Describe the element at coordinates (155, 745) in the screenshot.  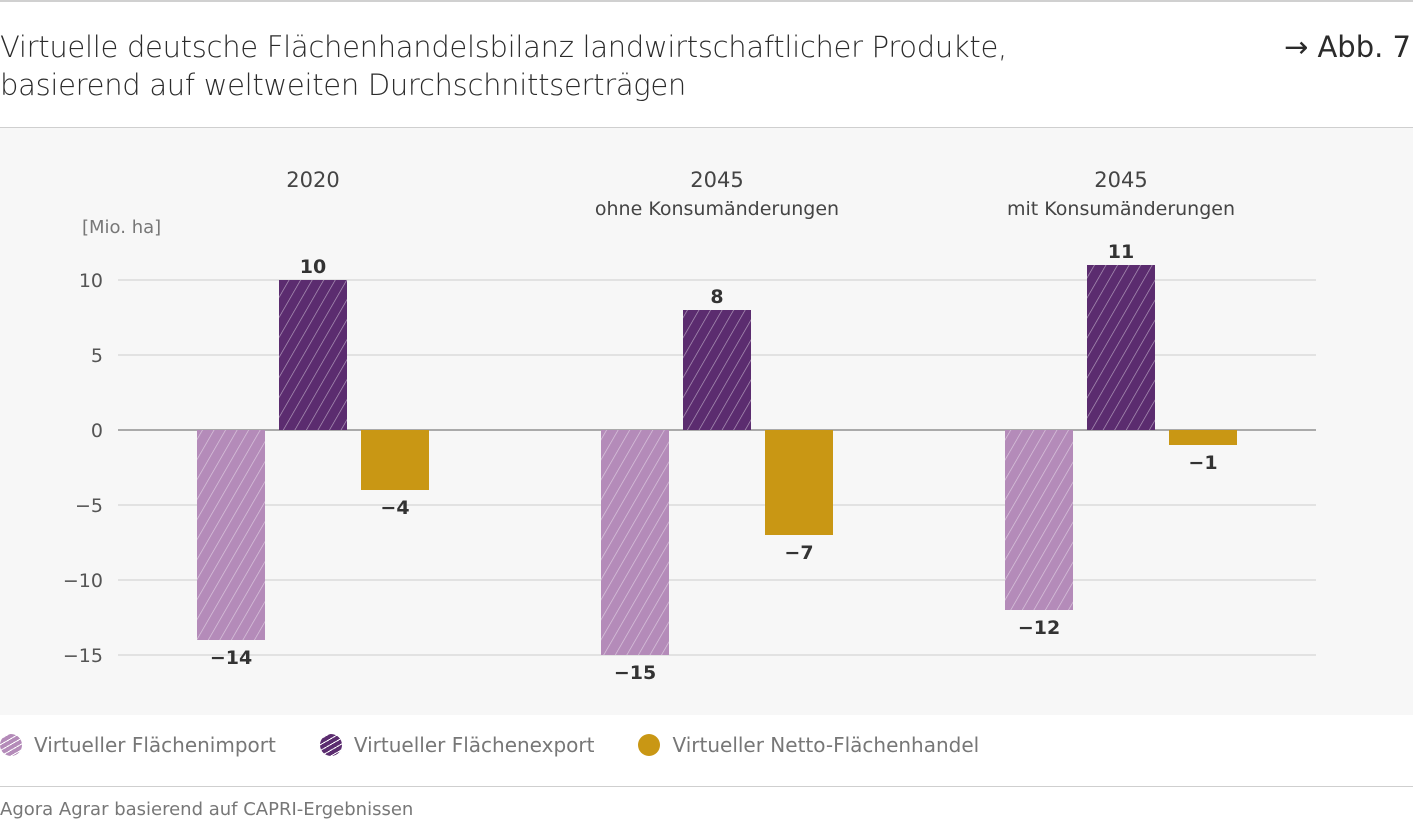
I see `legend-label-import: Virtueller Flächenimport` at that location.